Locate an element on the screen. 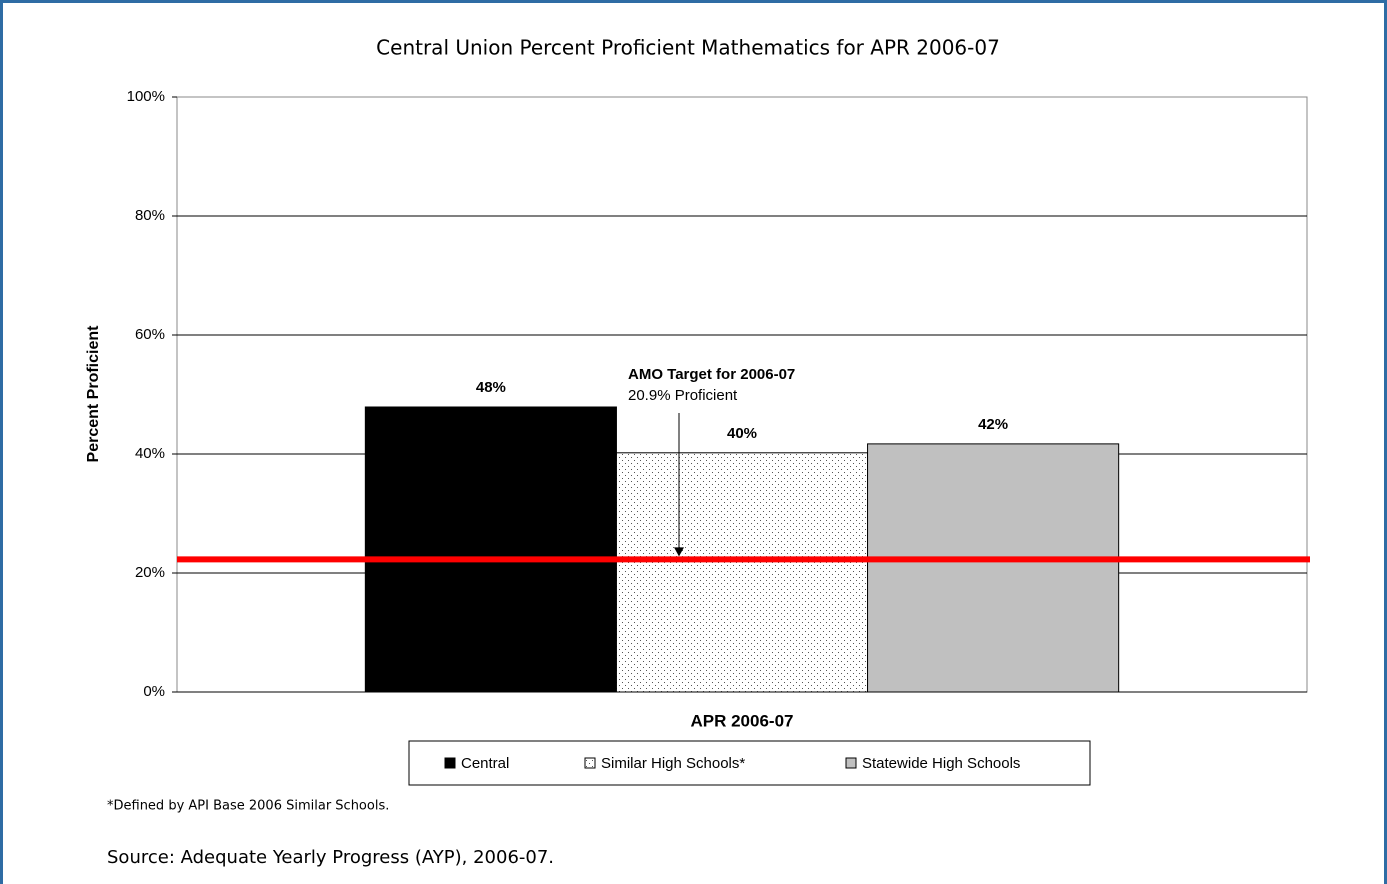  data-label: 42% is located at coordinates (993, 424).